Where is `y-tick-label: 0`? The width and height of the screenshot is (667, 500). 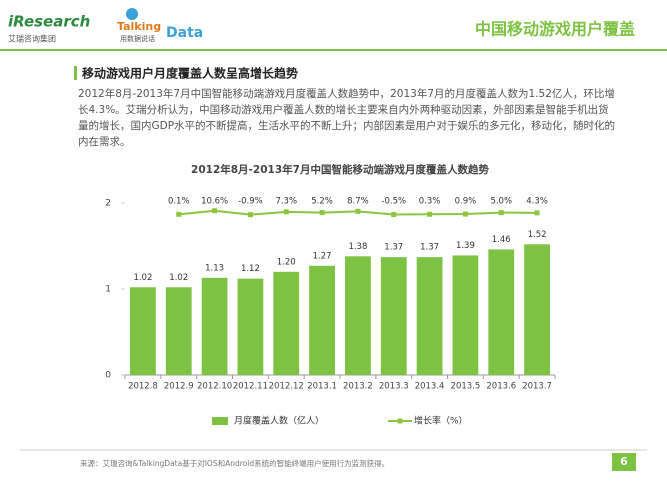 y-tick-label: 0 is located at coordinates (108, 376).